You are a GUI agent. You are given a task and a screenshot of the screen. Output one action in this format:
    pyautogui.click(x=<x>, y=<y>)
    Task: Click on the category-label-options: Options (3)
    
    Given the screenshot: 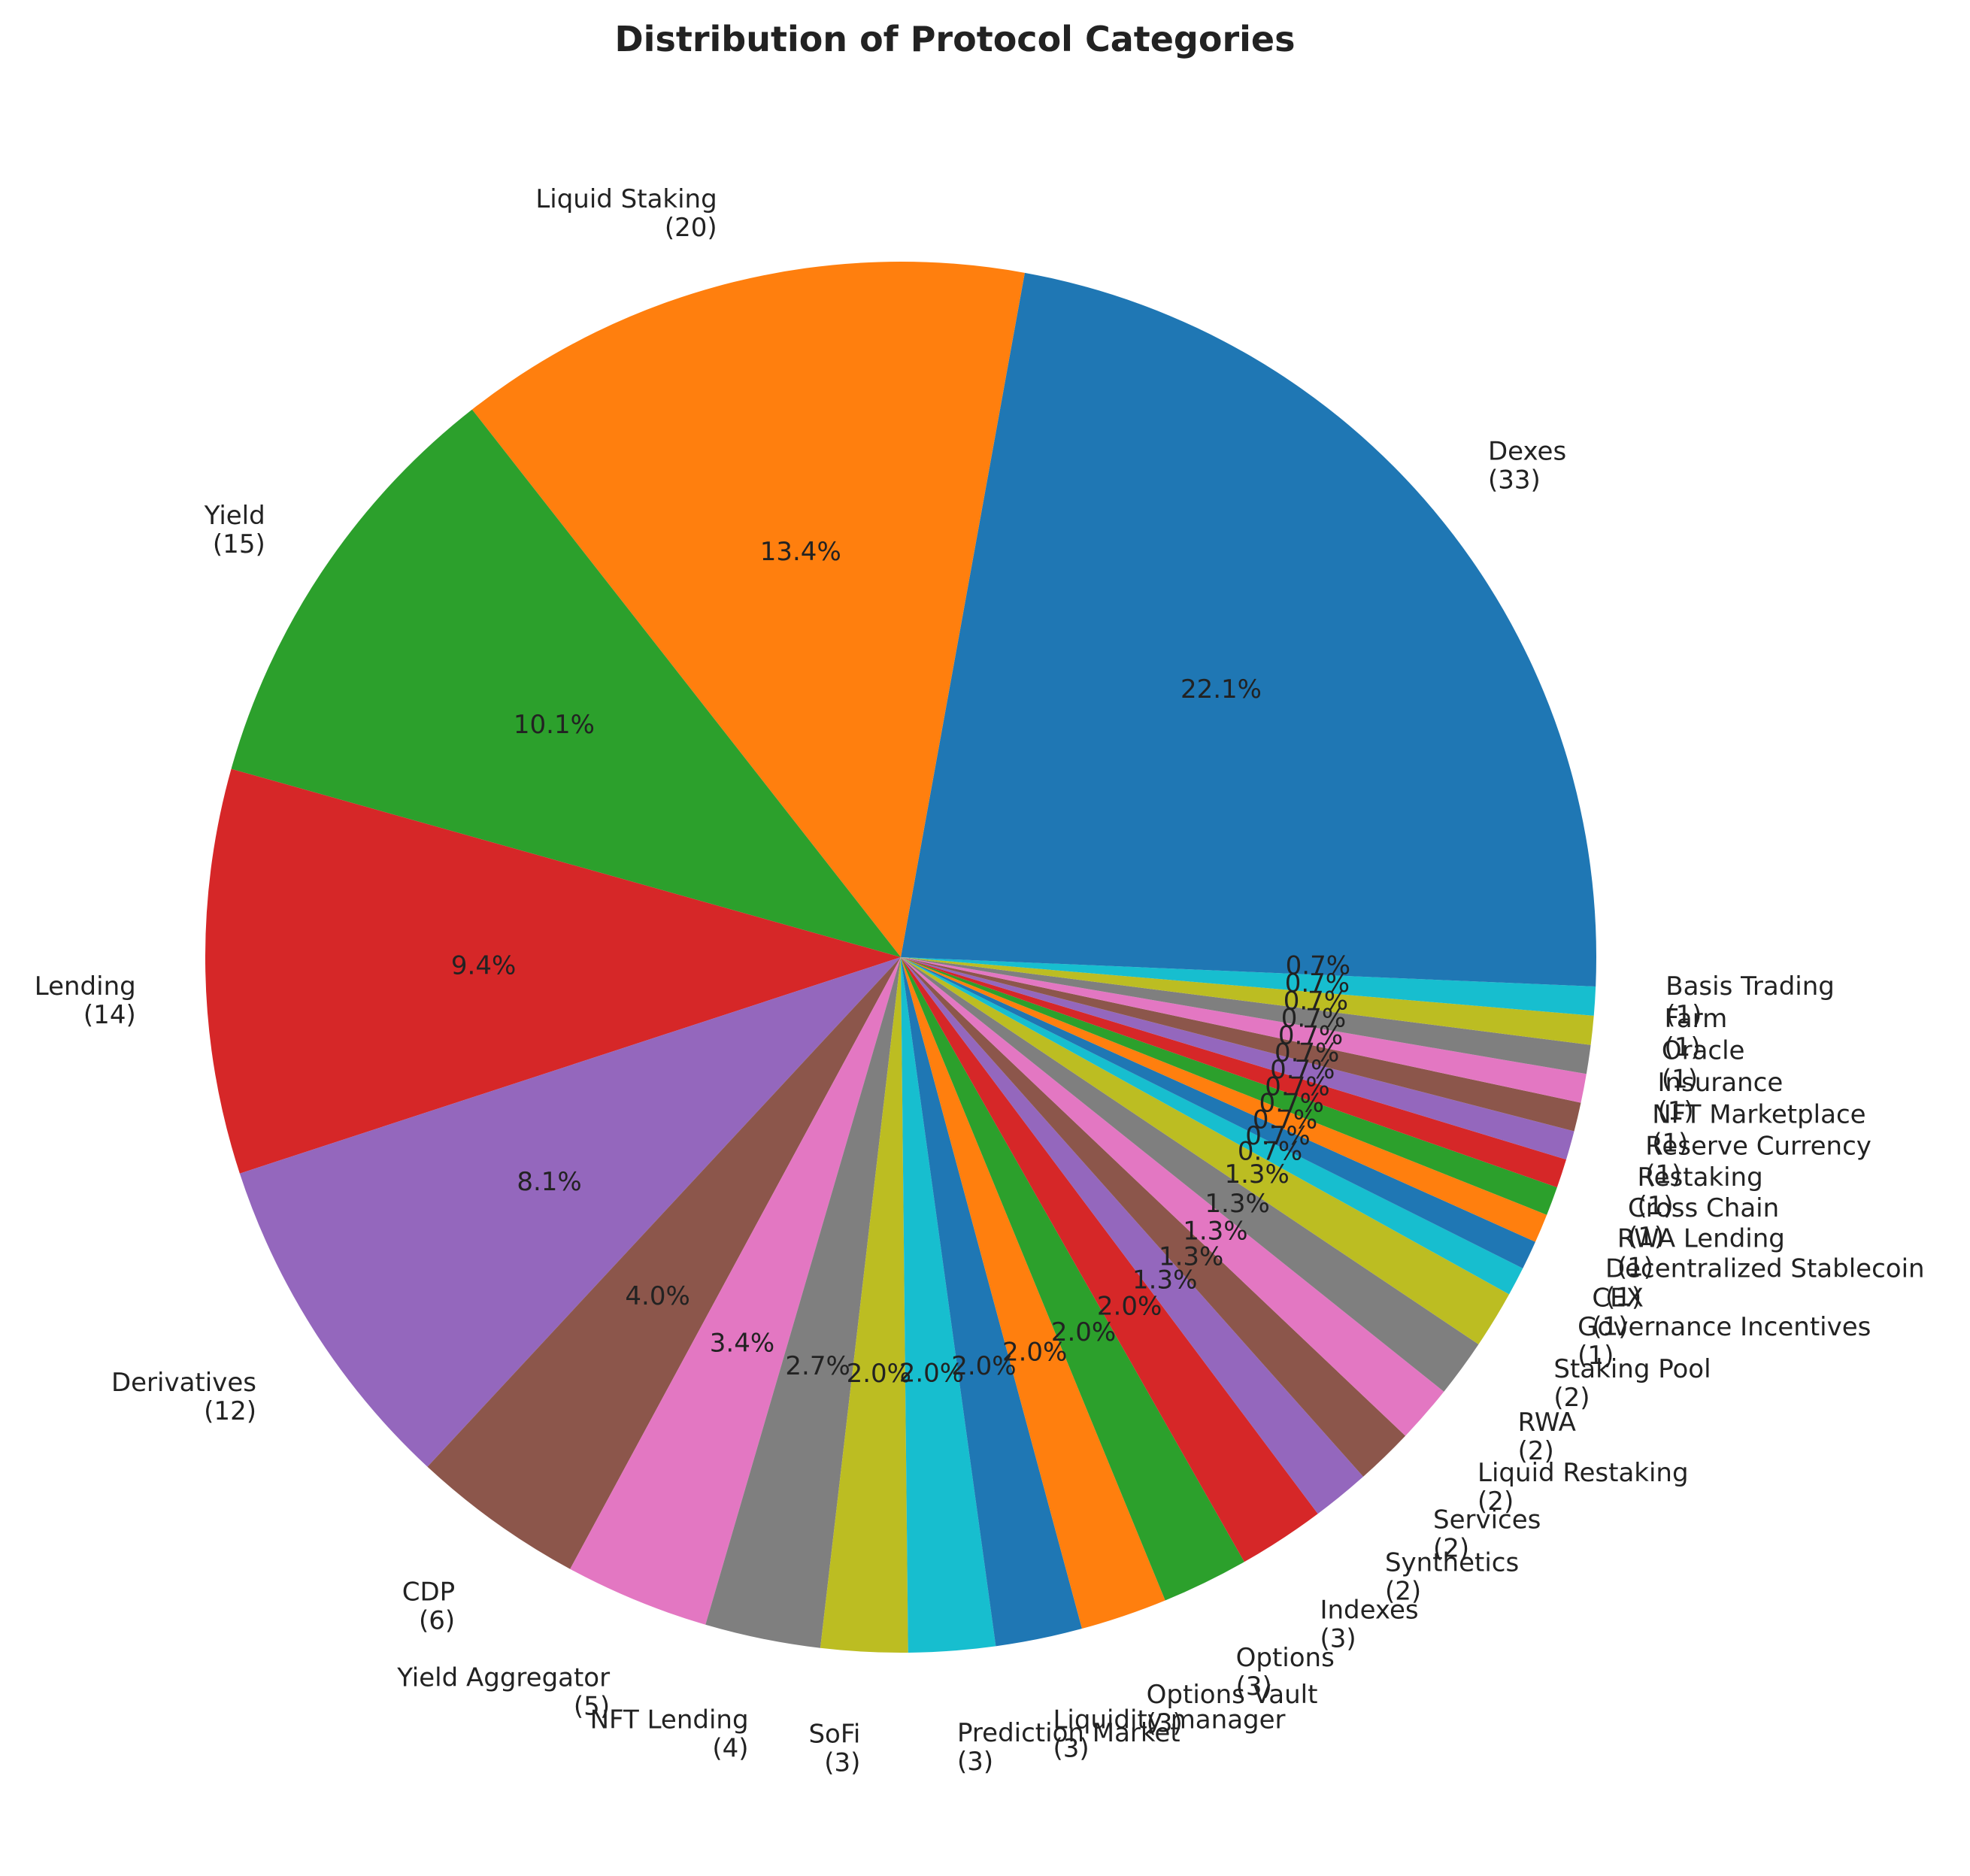 What is the action you would take?
    pyautogui.click(x=1285, y=1672)
    